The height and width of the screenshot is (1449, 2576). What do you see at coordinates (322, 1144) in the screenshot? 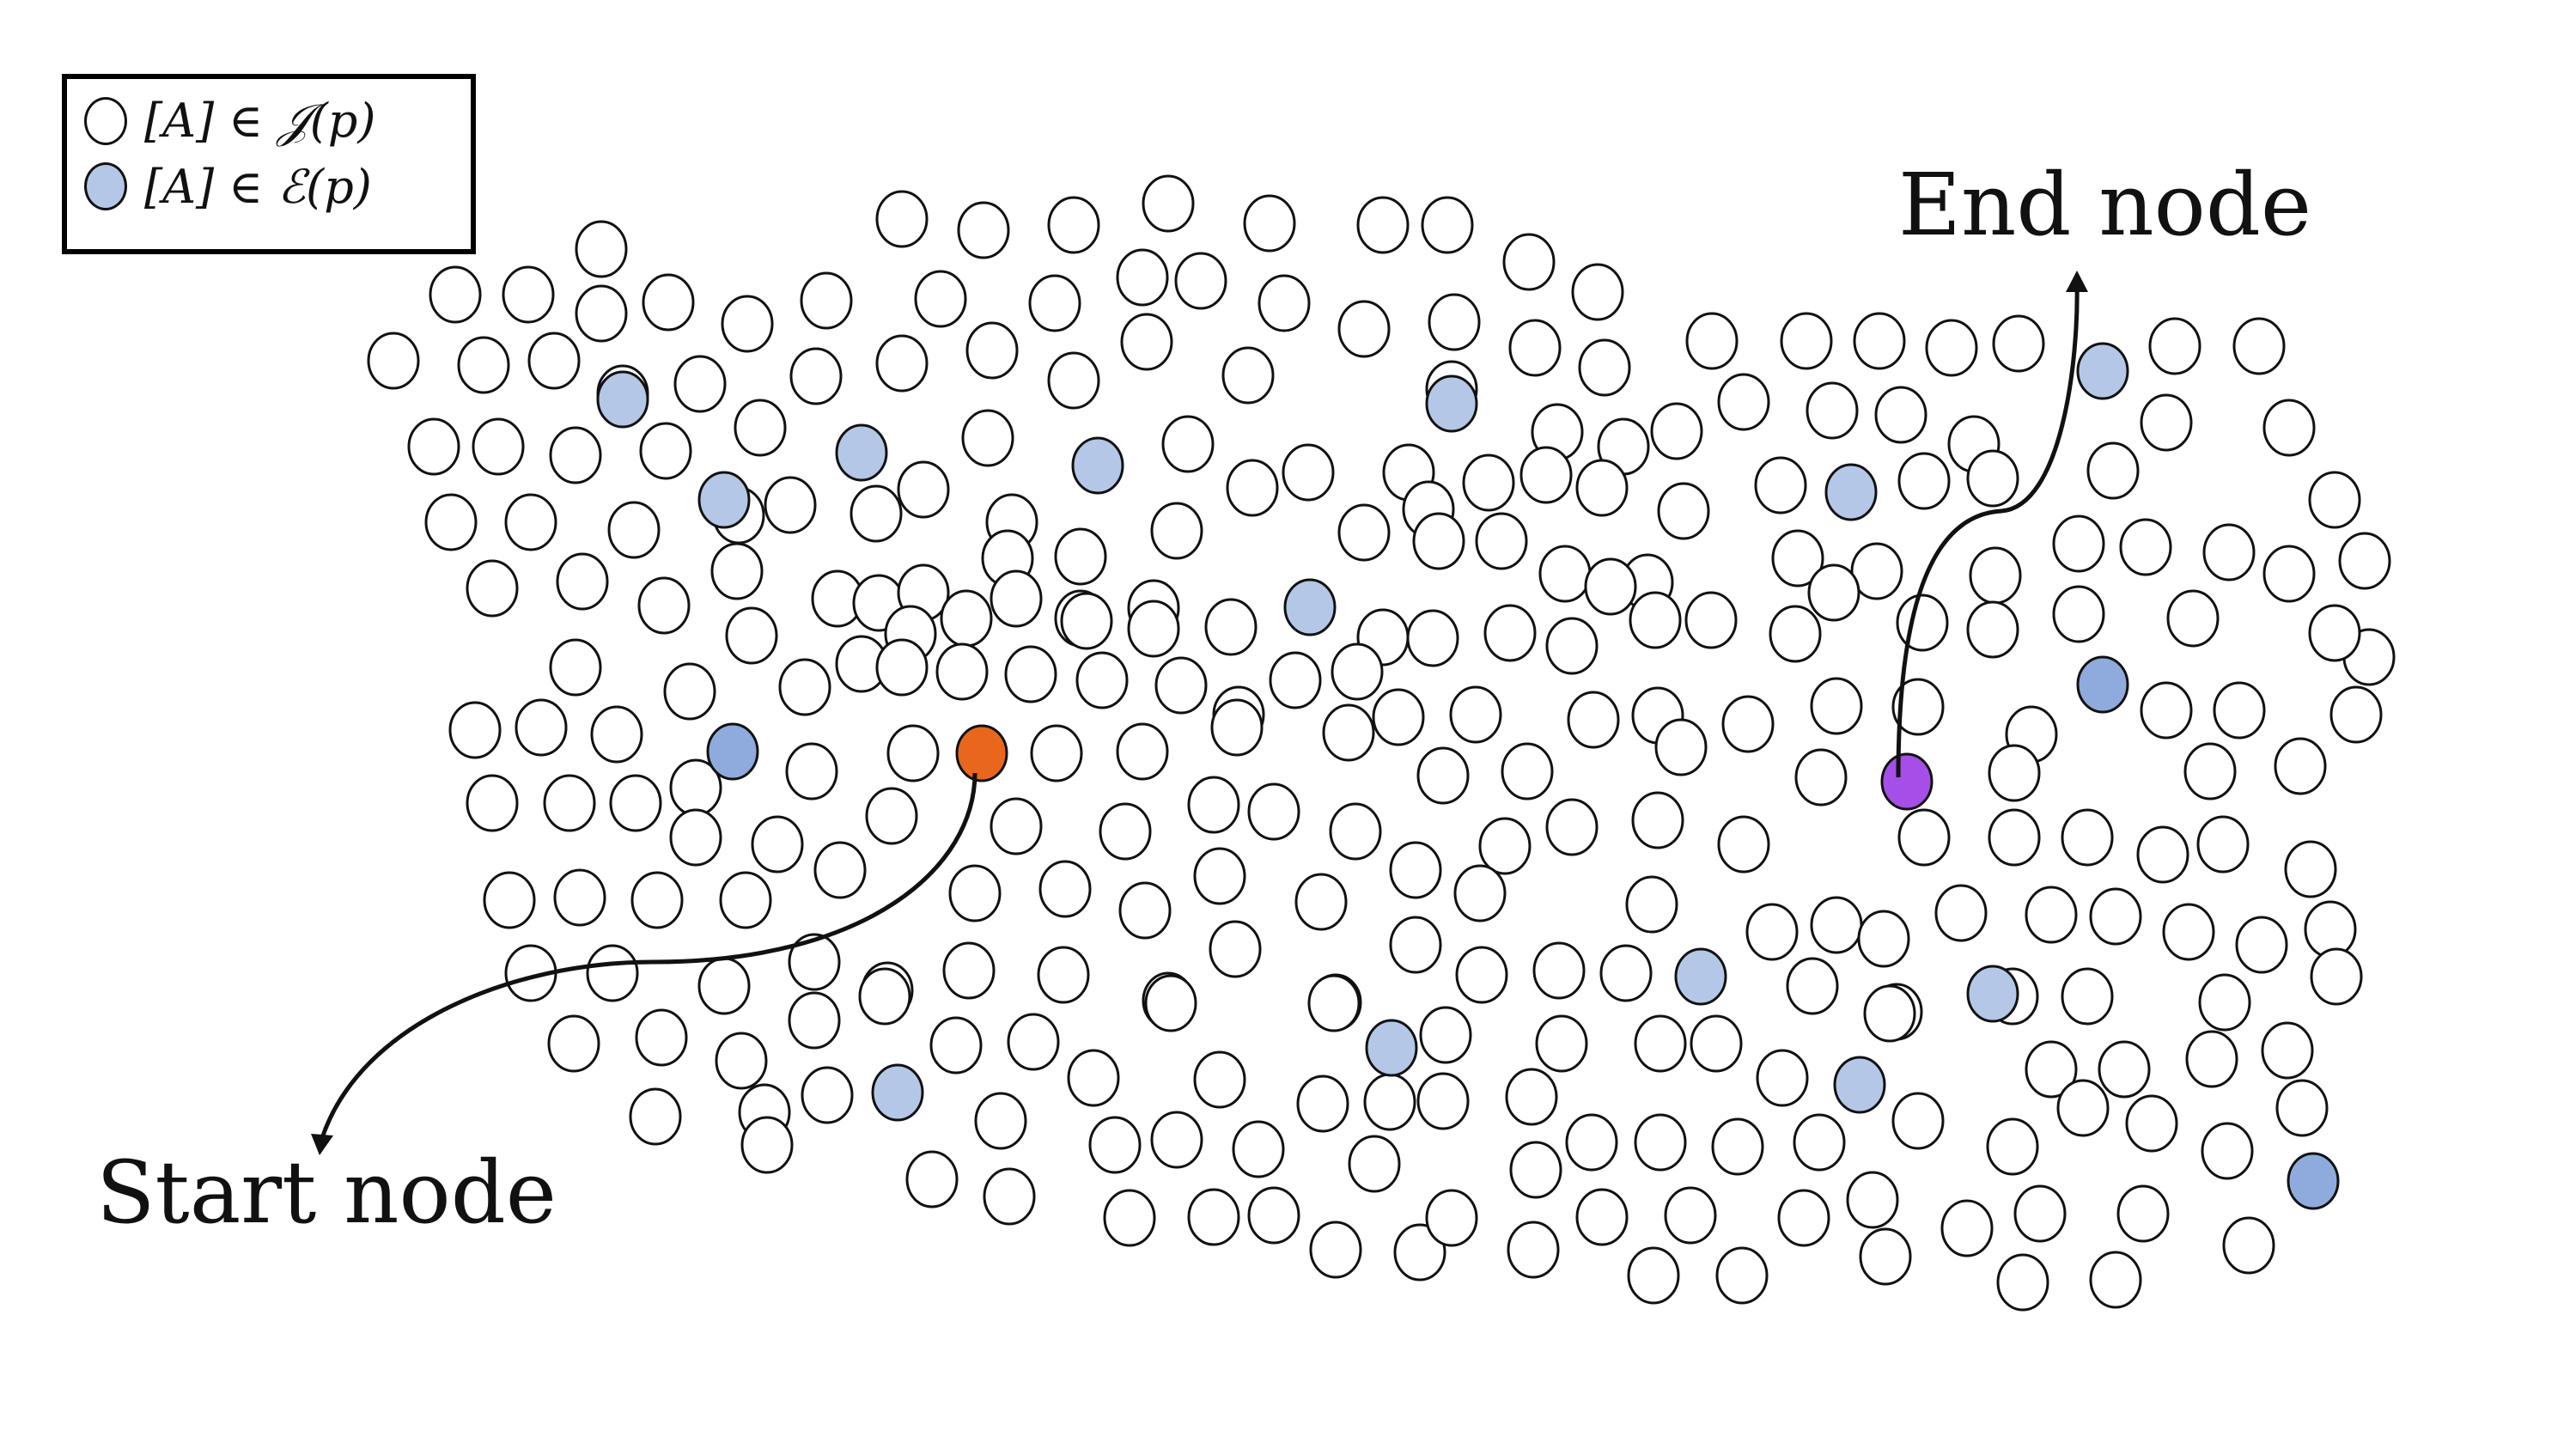
I see `start-arrowhead` at bounding box center [322, 1144].